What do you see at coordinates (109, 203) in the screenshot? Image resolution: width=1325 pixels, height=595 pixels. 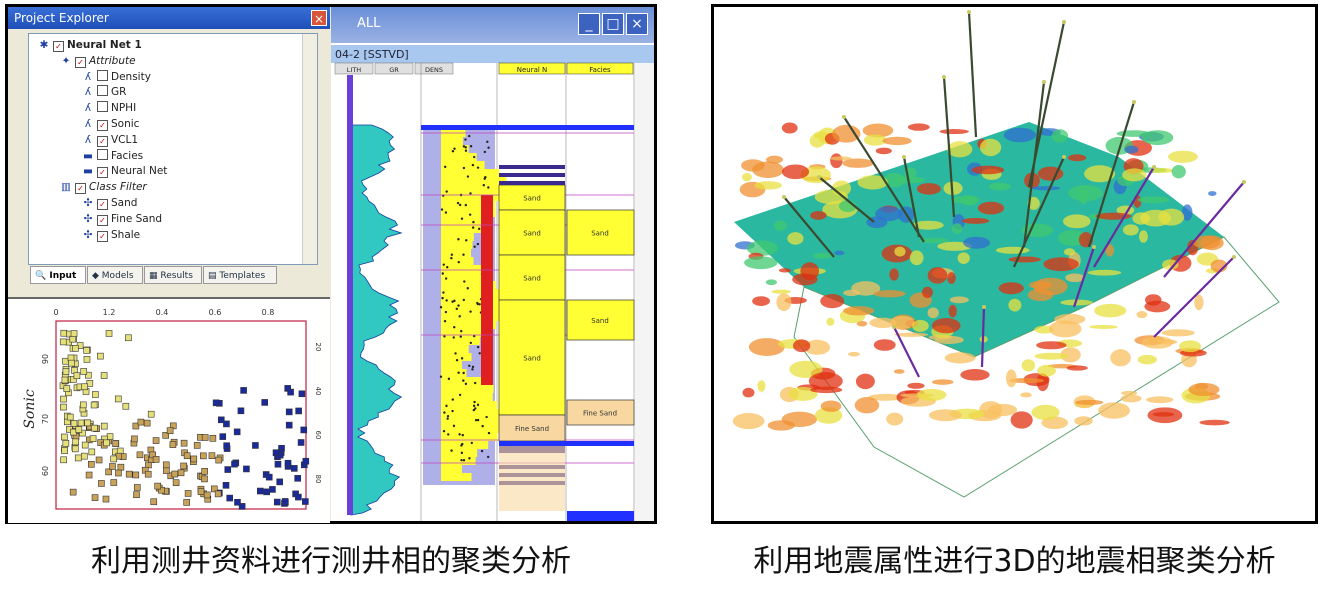 I see `tree-item: ✣ ✓ Sand` at bounding box center [109, 203].